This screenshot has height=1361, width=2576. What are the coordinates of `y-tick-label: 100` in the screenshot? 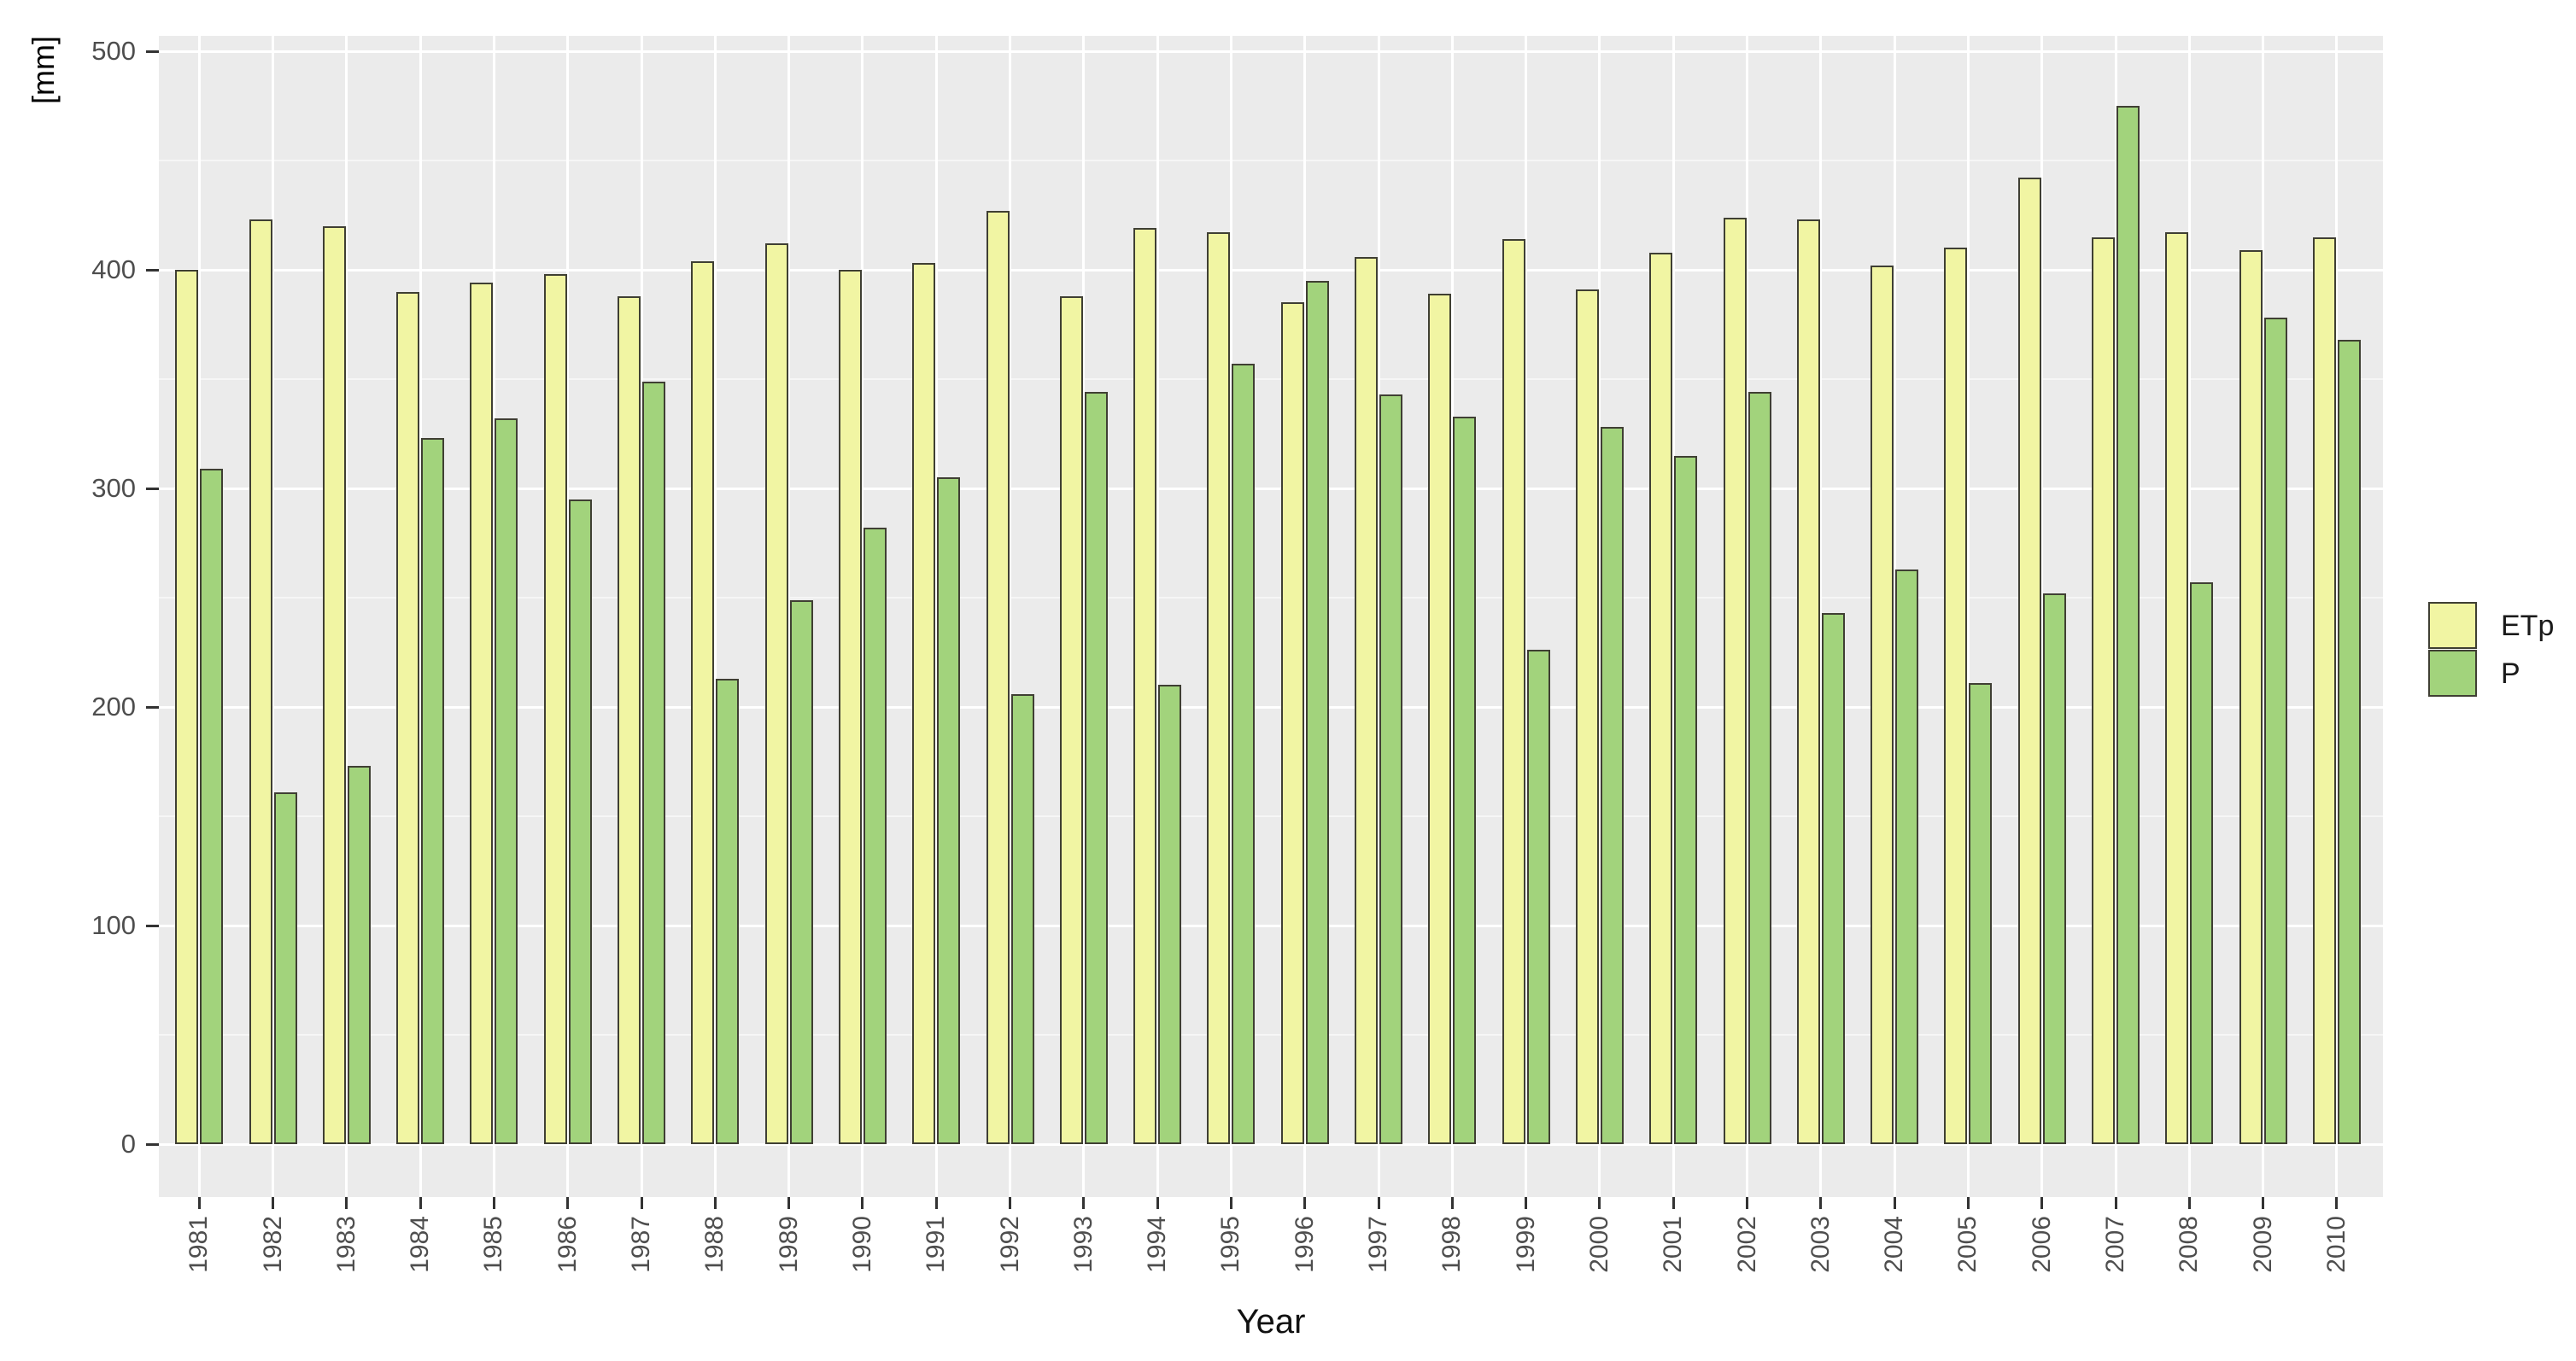 It's located at (113, 925).